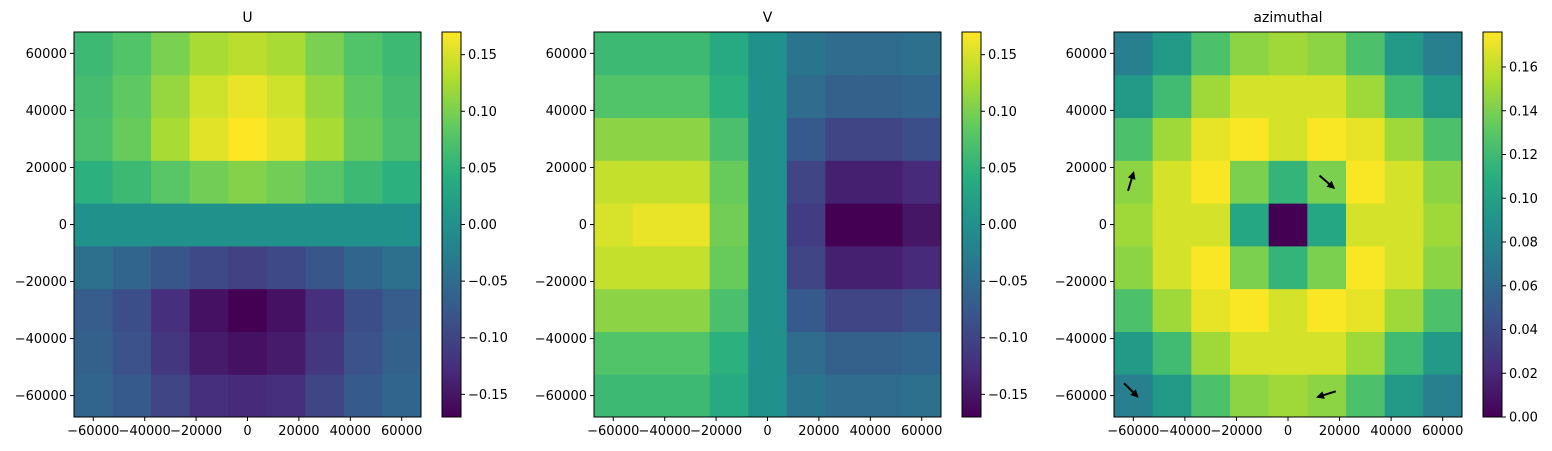 This screenshot has width=1552, height=451. I want to click on u-y-axis: −60000 −40000 −20000 0 20000 40000 60000, so click(44, 225).